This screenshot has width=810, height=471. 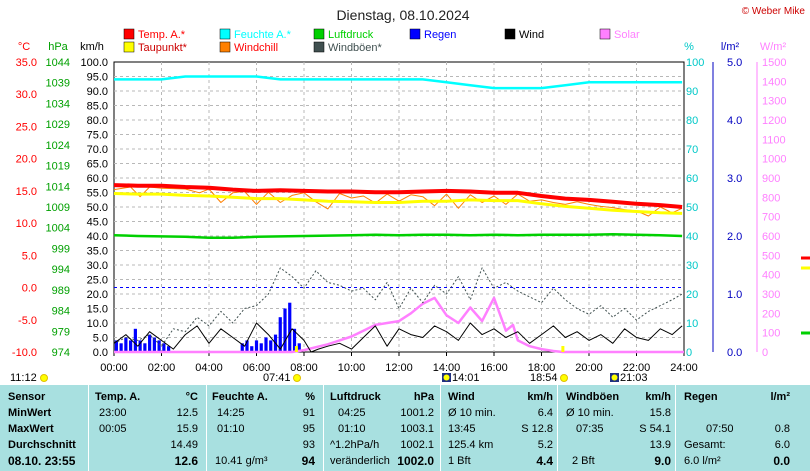 What do you see at coordinates (97, 165) in the screenshot?
I see `wind-tick-label: 65.0` at bounding box center [97, 165].